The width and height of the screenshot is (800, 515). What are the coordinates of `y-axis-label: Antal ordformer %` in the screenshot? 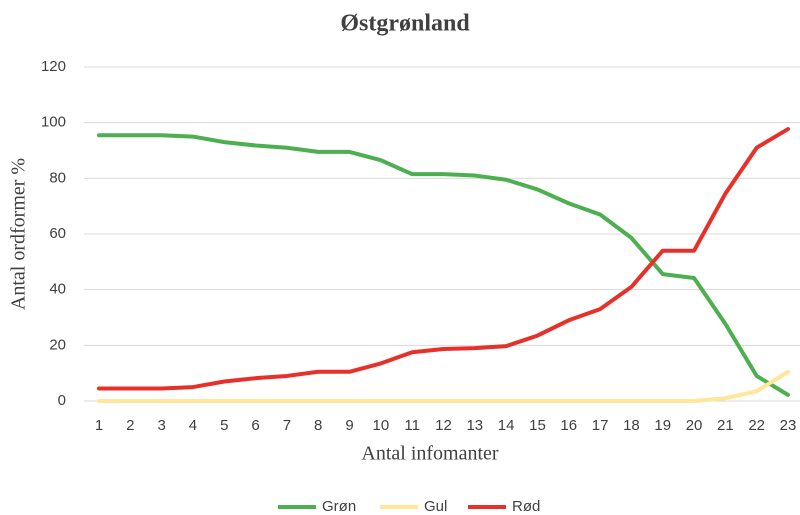 It's located at (19, 234).